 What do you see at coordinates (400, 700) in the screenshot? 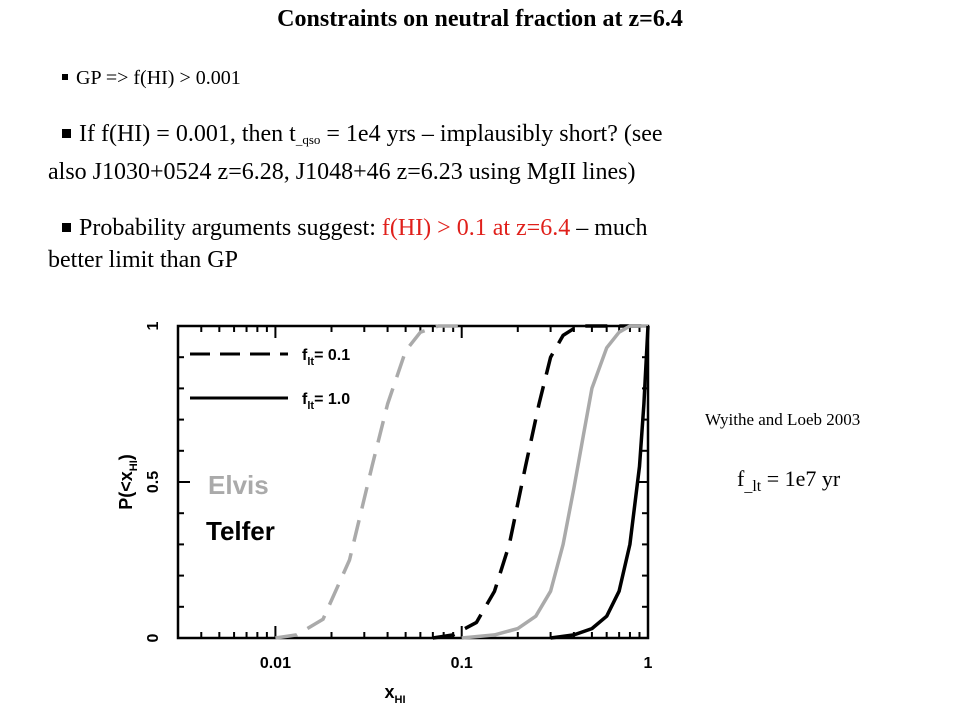
I see `x-axis-label-subscript: HI` at bounding box center [400, 700].